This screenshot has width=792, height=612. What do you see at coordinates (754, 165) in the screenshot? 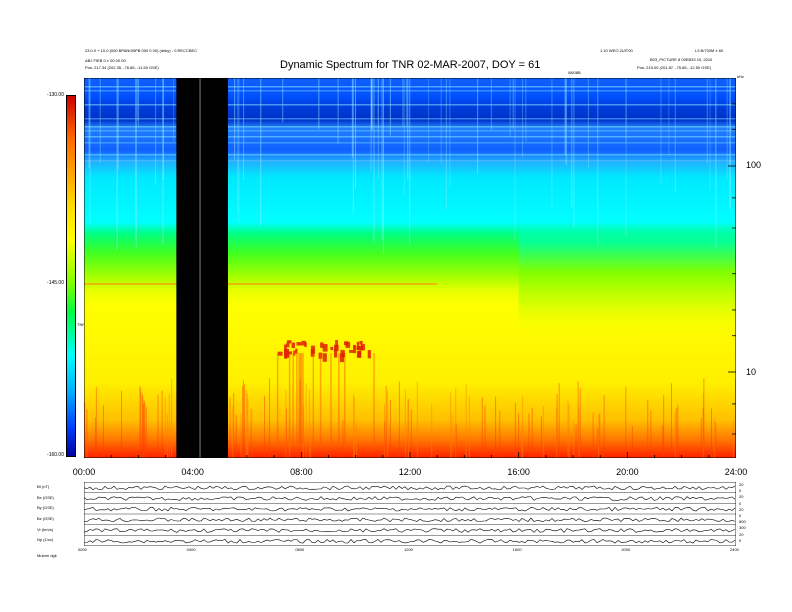
I see `y-tick-100: 100` at bounding box center [754, 165].